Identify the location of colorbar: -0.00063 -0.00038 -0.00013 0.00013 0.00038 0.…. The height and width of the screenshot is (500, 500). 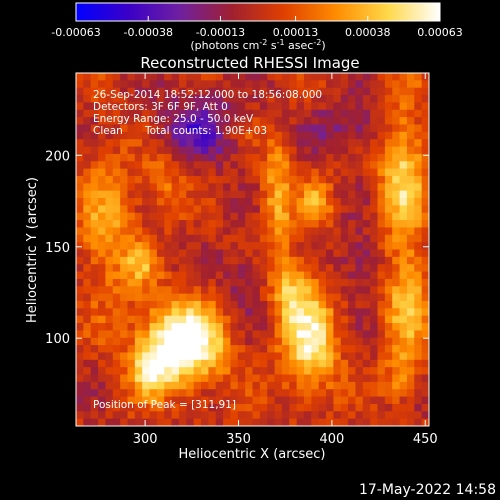
(257, 27).